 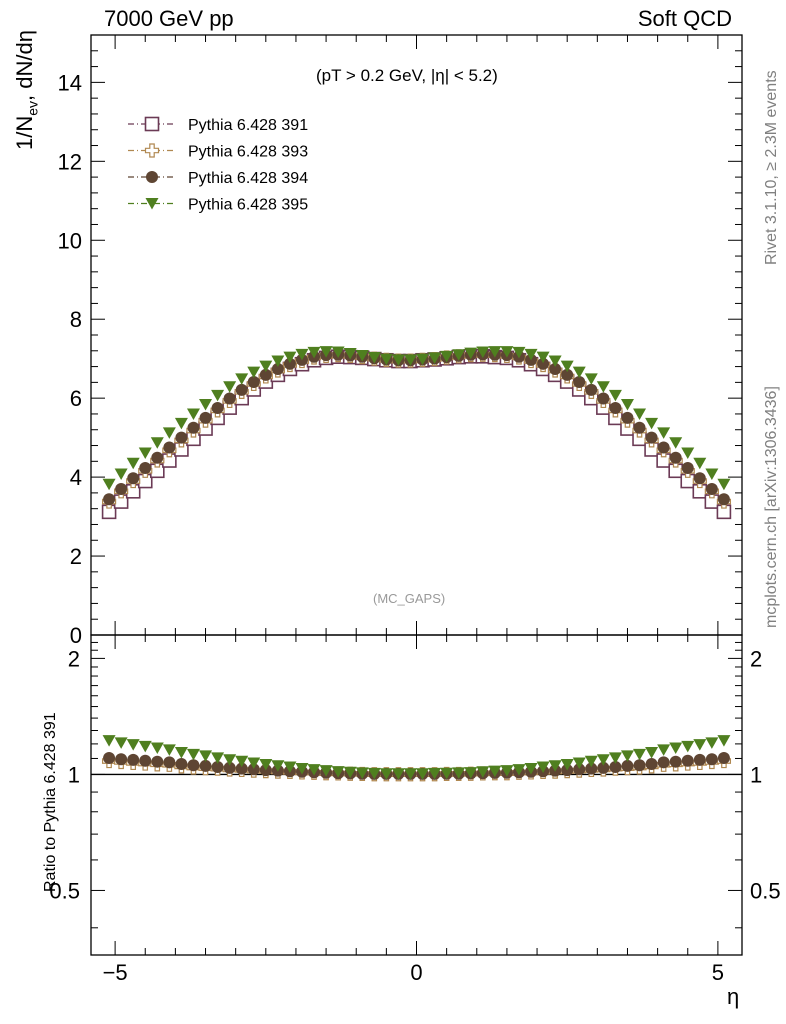 I want to click on x-tick-label: 5, so click(x=718, y=972).